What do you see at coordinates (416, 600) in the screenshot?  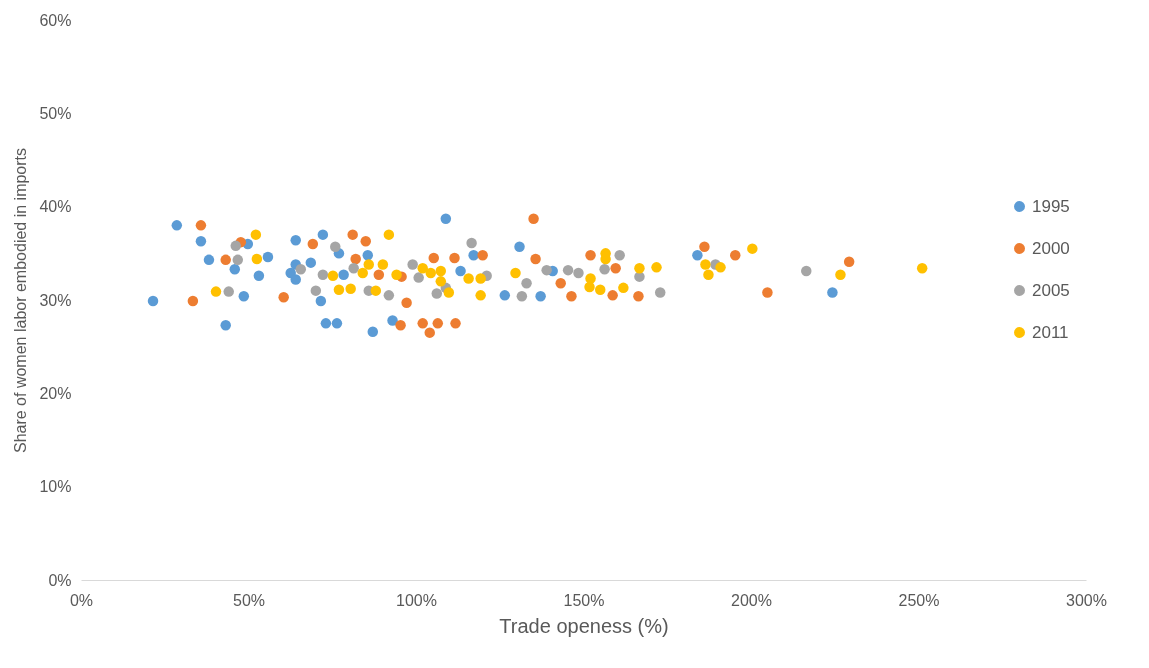 I see `x-tick-label: 100%` at bounding box center [416, 600].